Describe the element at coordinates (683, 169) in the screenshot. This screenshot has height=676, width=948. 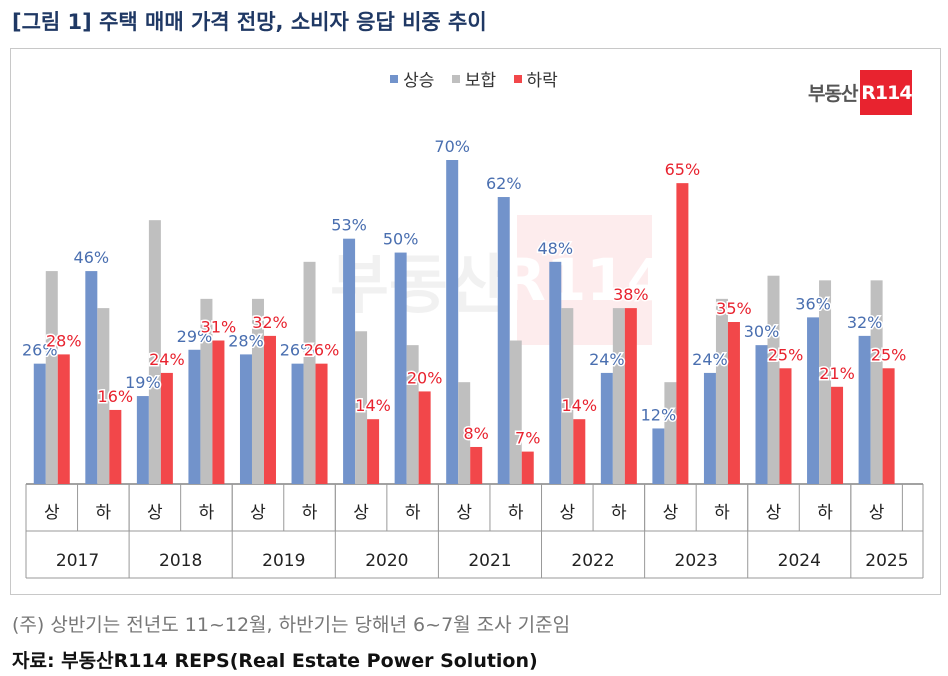
I see `data-label-down: 65%` at that location.